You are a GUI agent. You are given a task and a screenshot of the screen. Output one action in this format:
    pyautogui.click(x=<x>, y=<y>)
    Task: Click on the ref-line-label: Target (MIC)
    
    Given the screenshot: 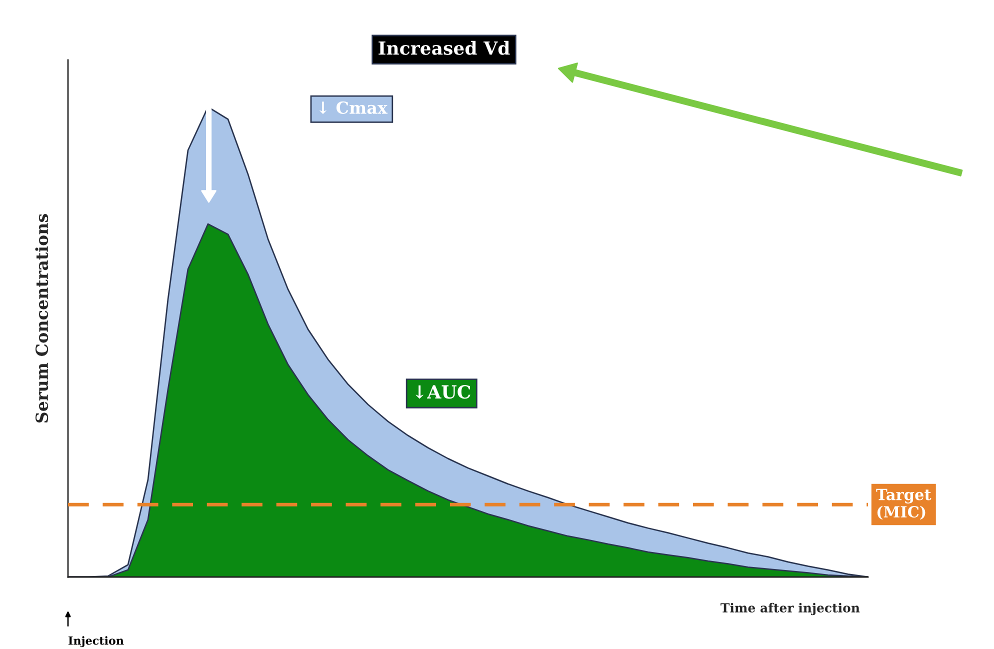 What is the action you would take?
    pyautogui.click(x=904, y=504)
    